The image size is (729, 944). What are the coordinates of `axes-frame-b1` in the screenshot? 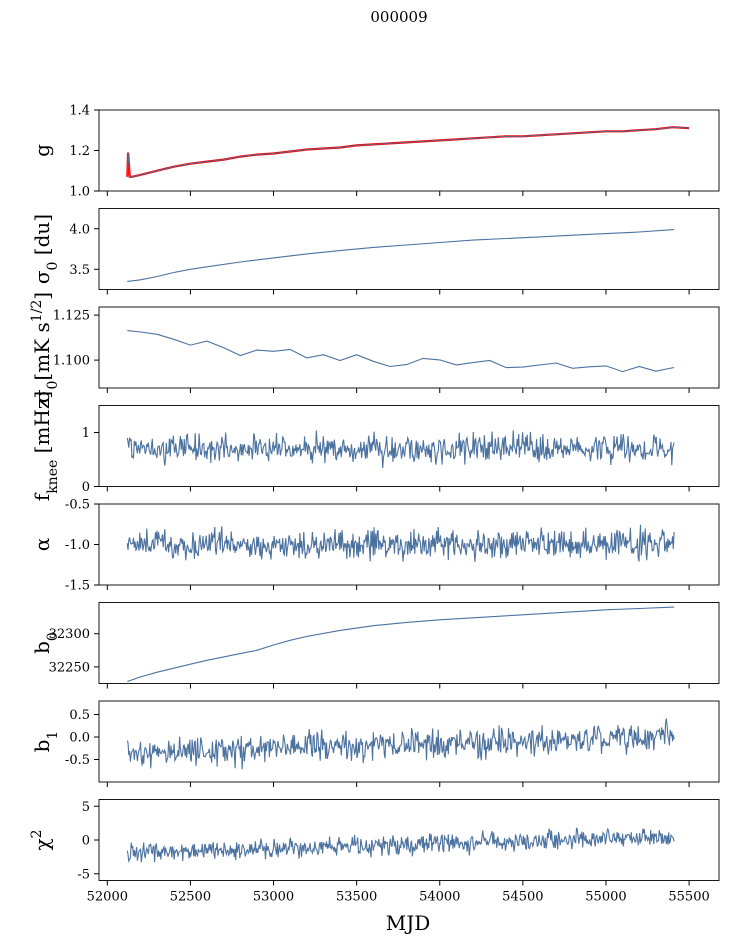 It's located at (409, 741).